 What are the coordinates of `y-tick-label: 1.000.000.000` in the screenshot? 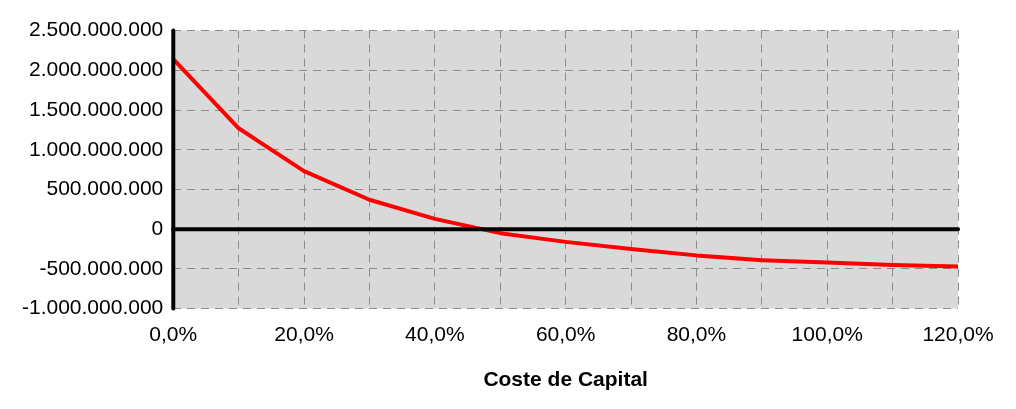 It's located at (96, 148).